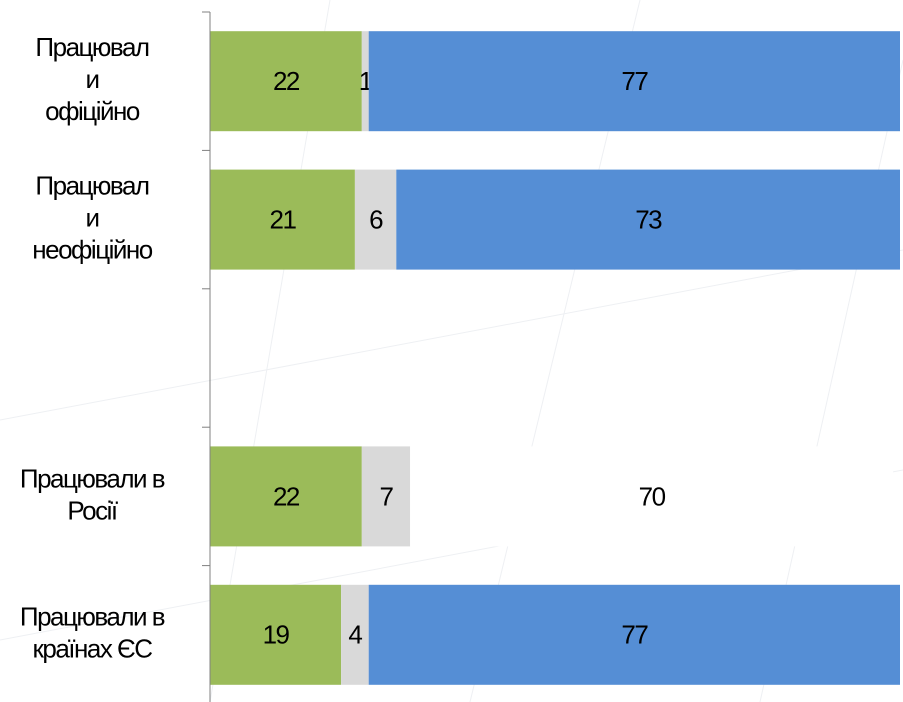  I want to click on value-label: 6, so click(376, 219).